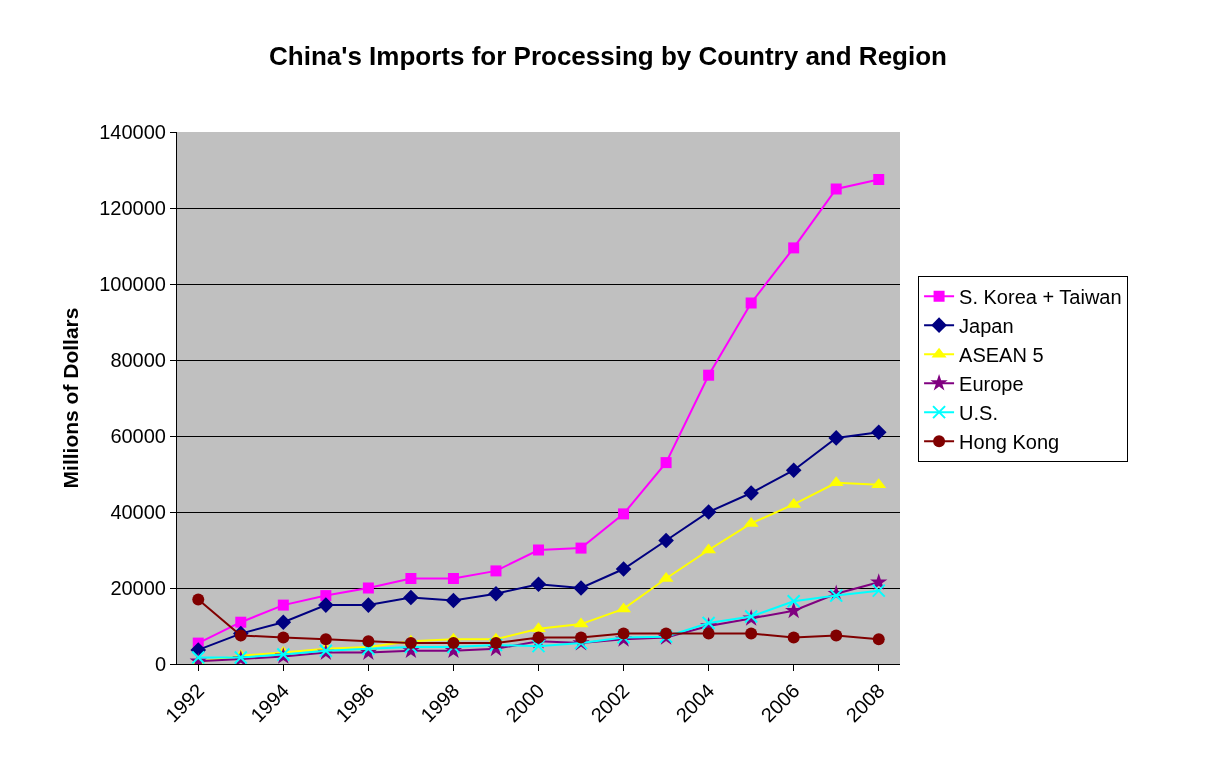 This screenshot has height=779, width=1216. Describe the element at coordinates (1001, 354) in the screenshot. I see `legend-label: ASEAN 5` at that location.